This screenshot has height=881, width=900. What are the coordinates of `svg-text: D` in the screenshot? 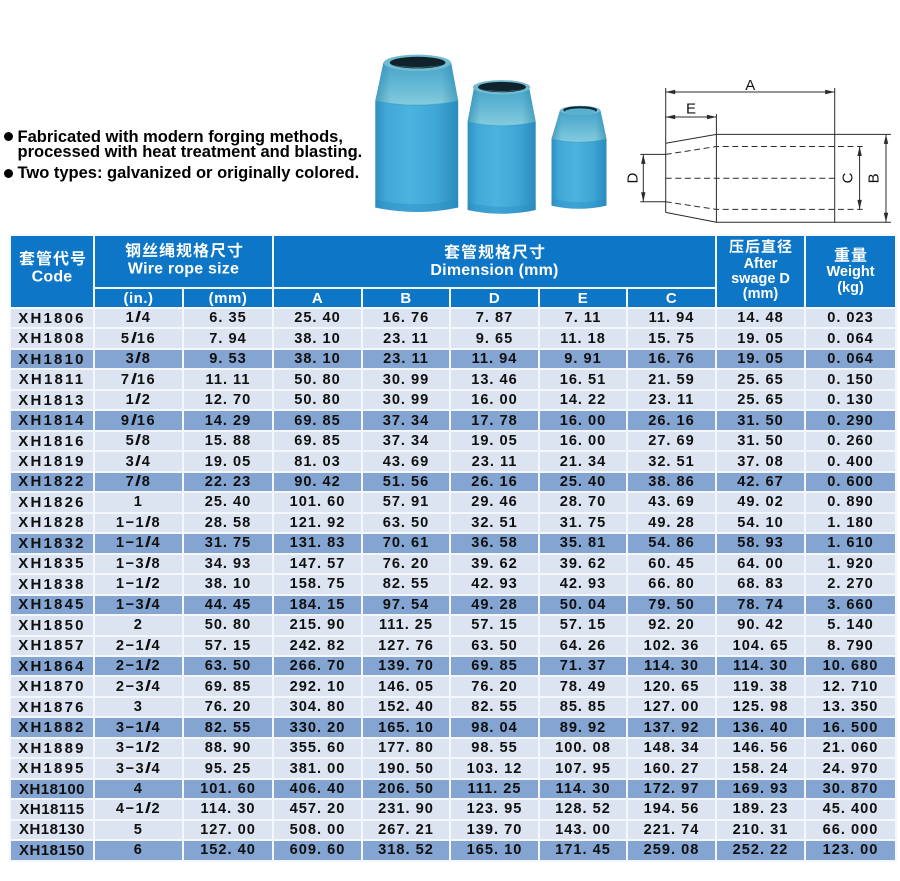 It's located at (633, 178).